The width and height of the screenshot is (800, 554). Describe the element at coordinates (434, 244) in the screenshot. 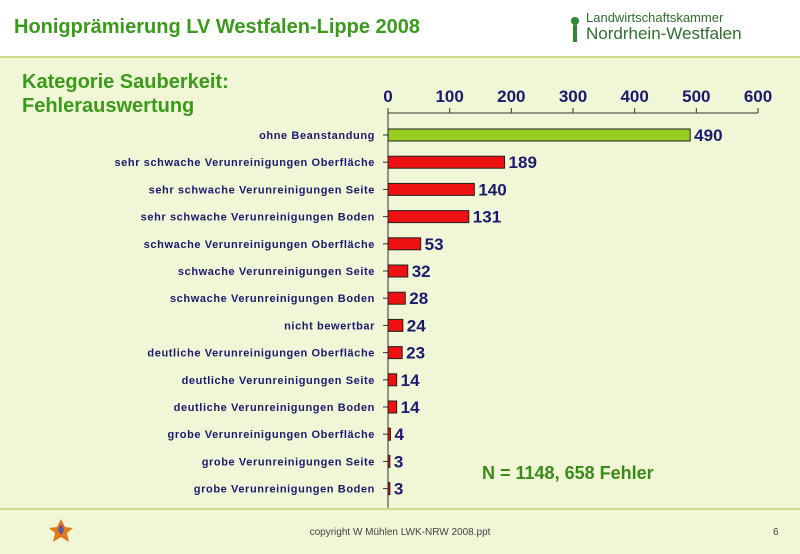

I see `data-label: 53` at that location.